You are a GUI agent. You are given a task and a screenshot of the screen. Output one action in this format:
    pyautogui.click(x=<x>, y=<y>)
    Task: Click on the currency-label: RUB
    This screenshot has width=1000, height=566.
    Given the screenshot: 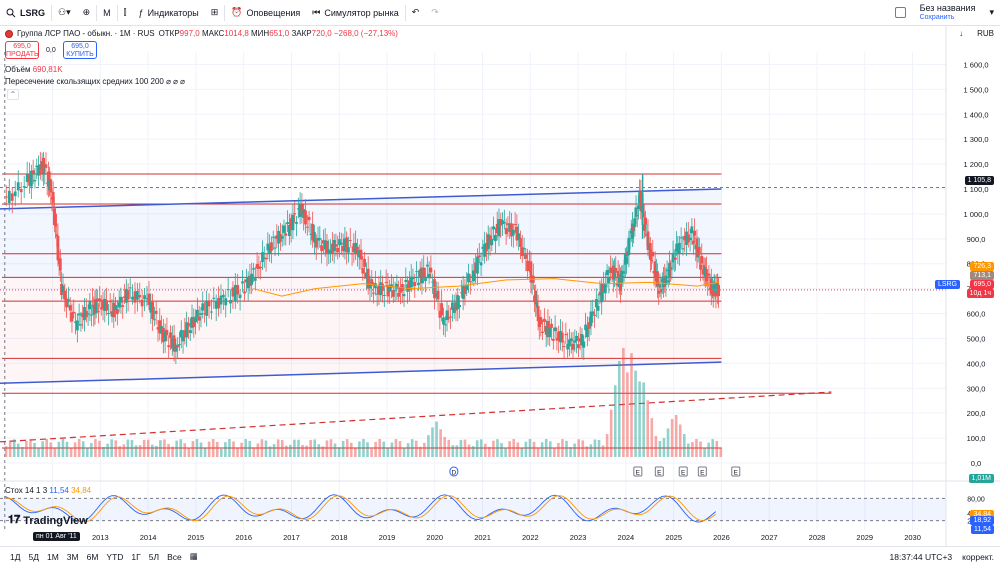 What is the action you would take?
    pyautogui.click(x=985, y=33)
    